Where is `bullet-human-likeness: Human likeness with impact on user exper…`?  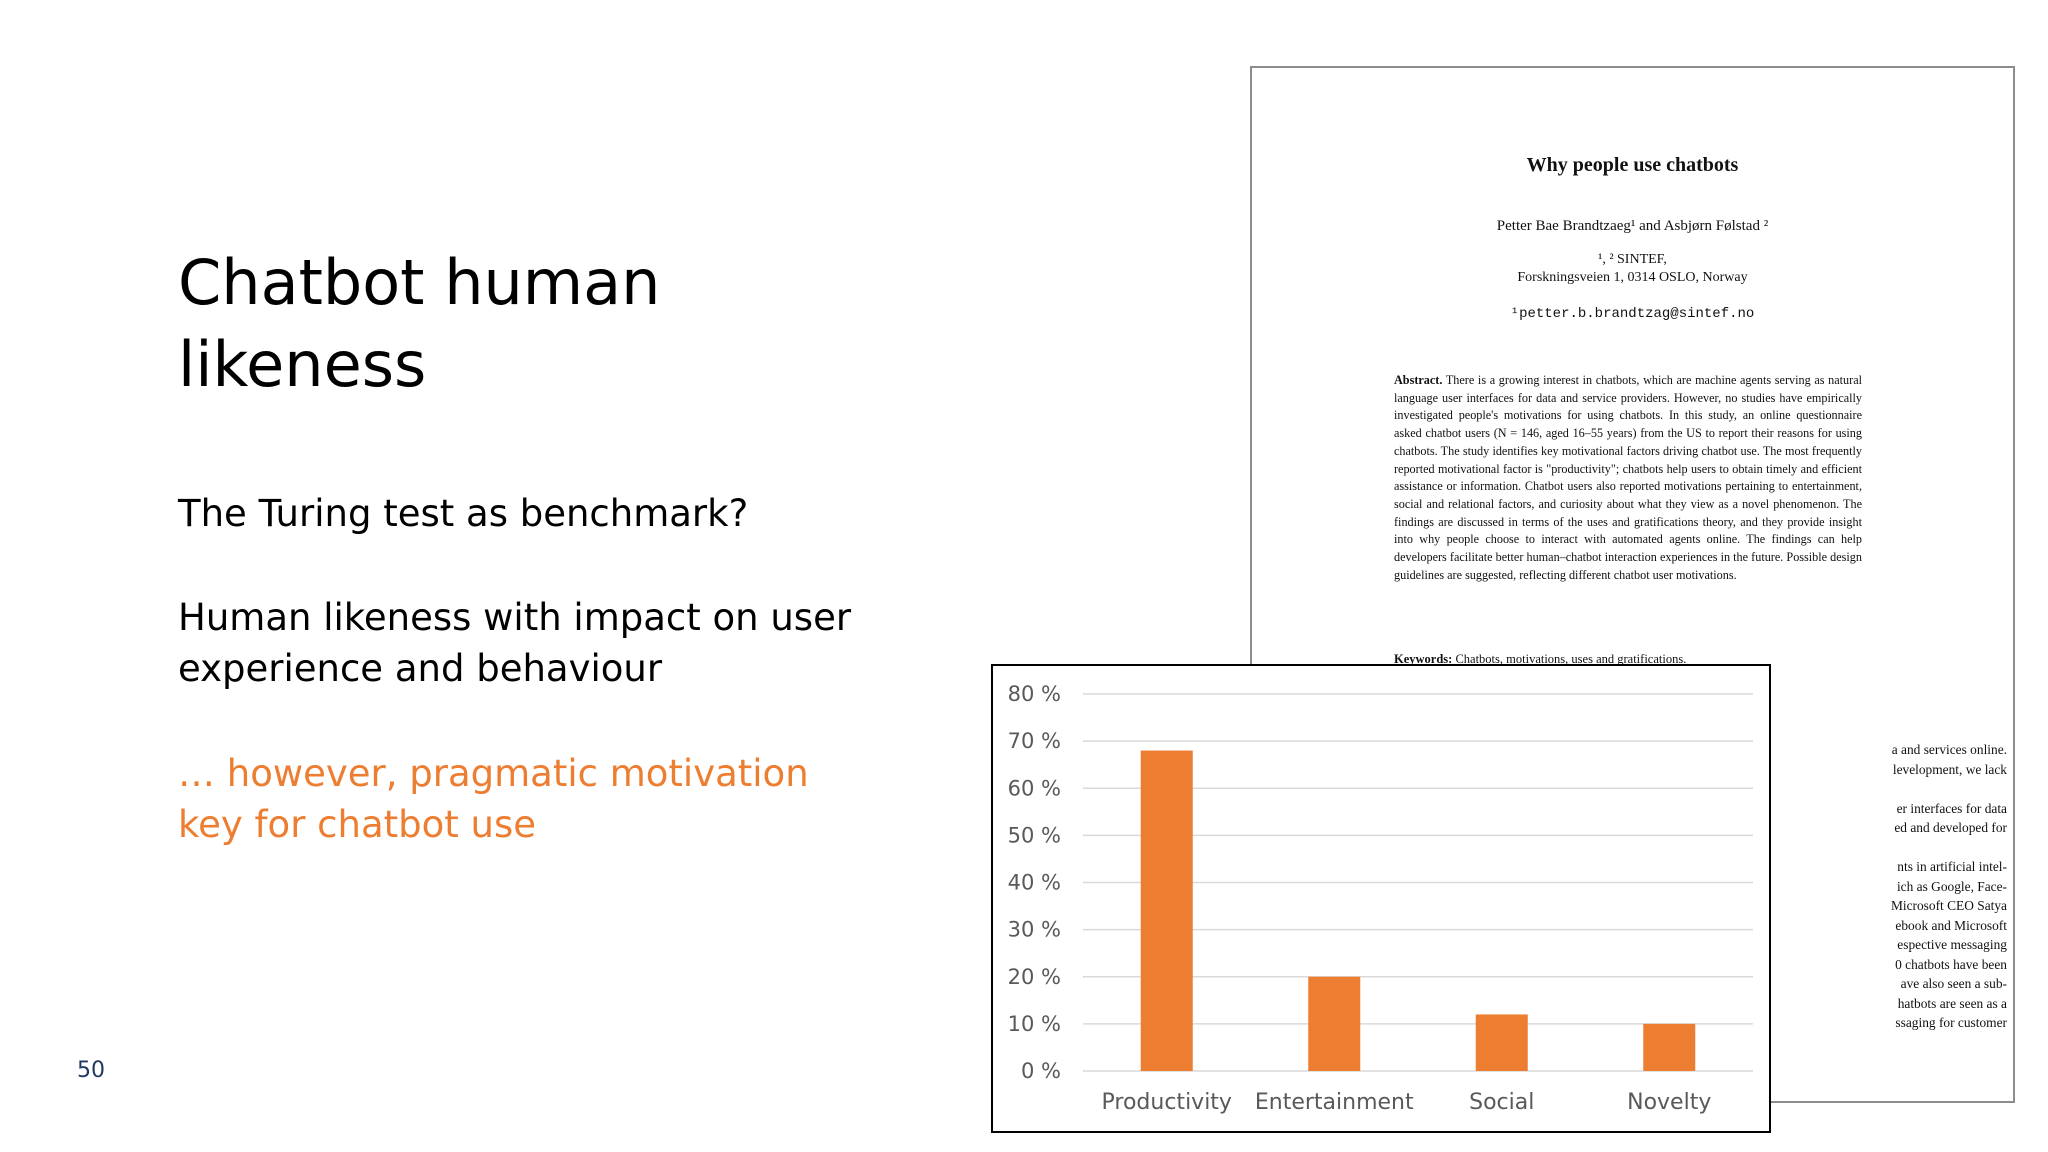 bullet-human-likeness: Human likeness with impact on user exper… is located at coordinates (515, 643).